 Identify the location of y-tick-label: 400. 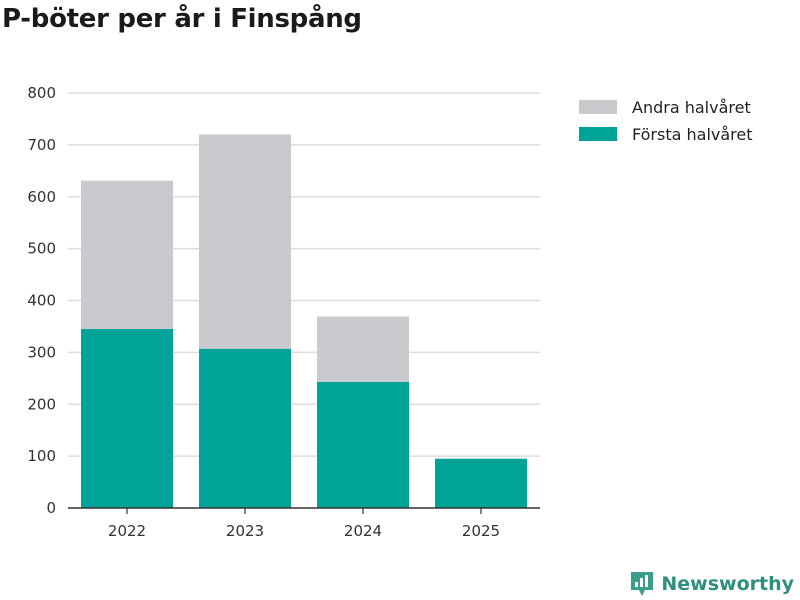
(41, 301).